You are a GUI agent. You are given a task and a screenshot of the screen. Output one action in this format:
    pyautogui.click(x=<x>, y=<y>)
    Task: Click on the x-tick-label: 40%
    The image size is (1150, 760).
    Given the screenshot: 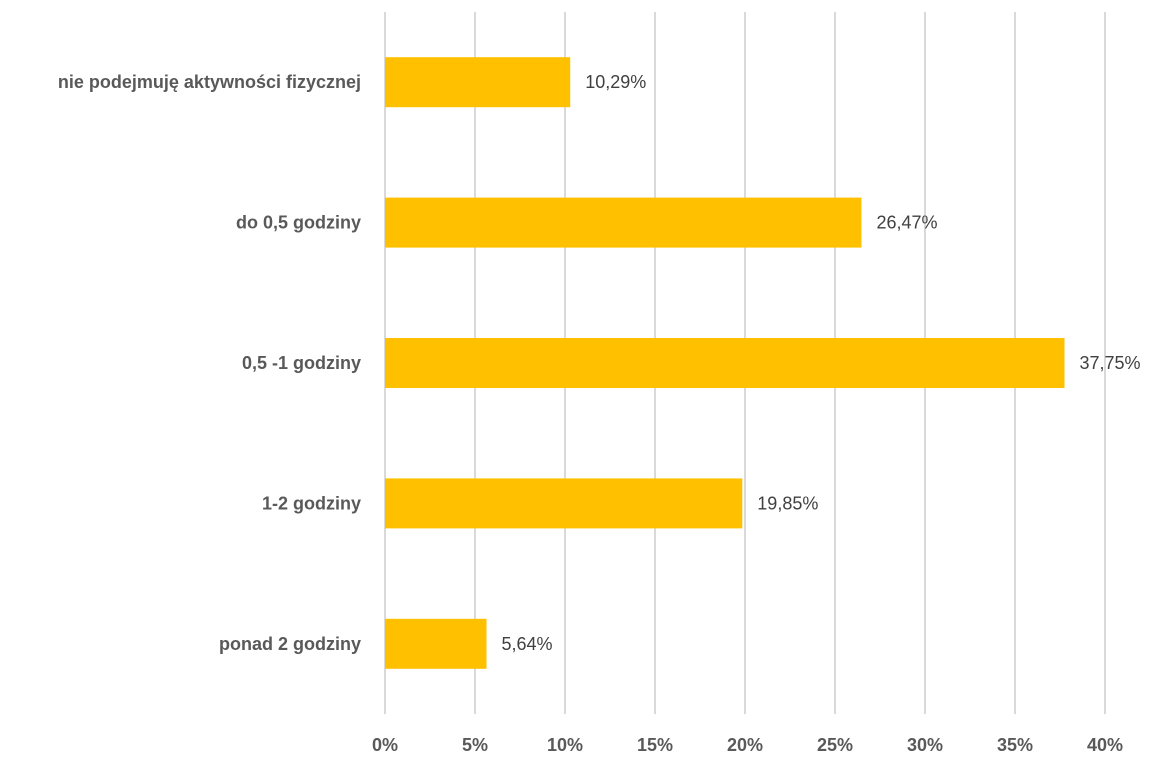 What is the action you would take?
    pyautogui.click(x=1105, y=745)
    